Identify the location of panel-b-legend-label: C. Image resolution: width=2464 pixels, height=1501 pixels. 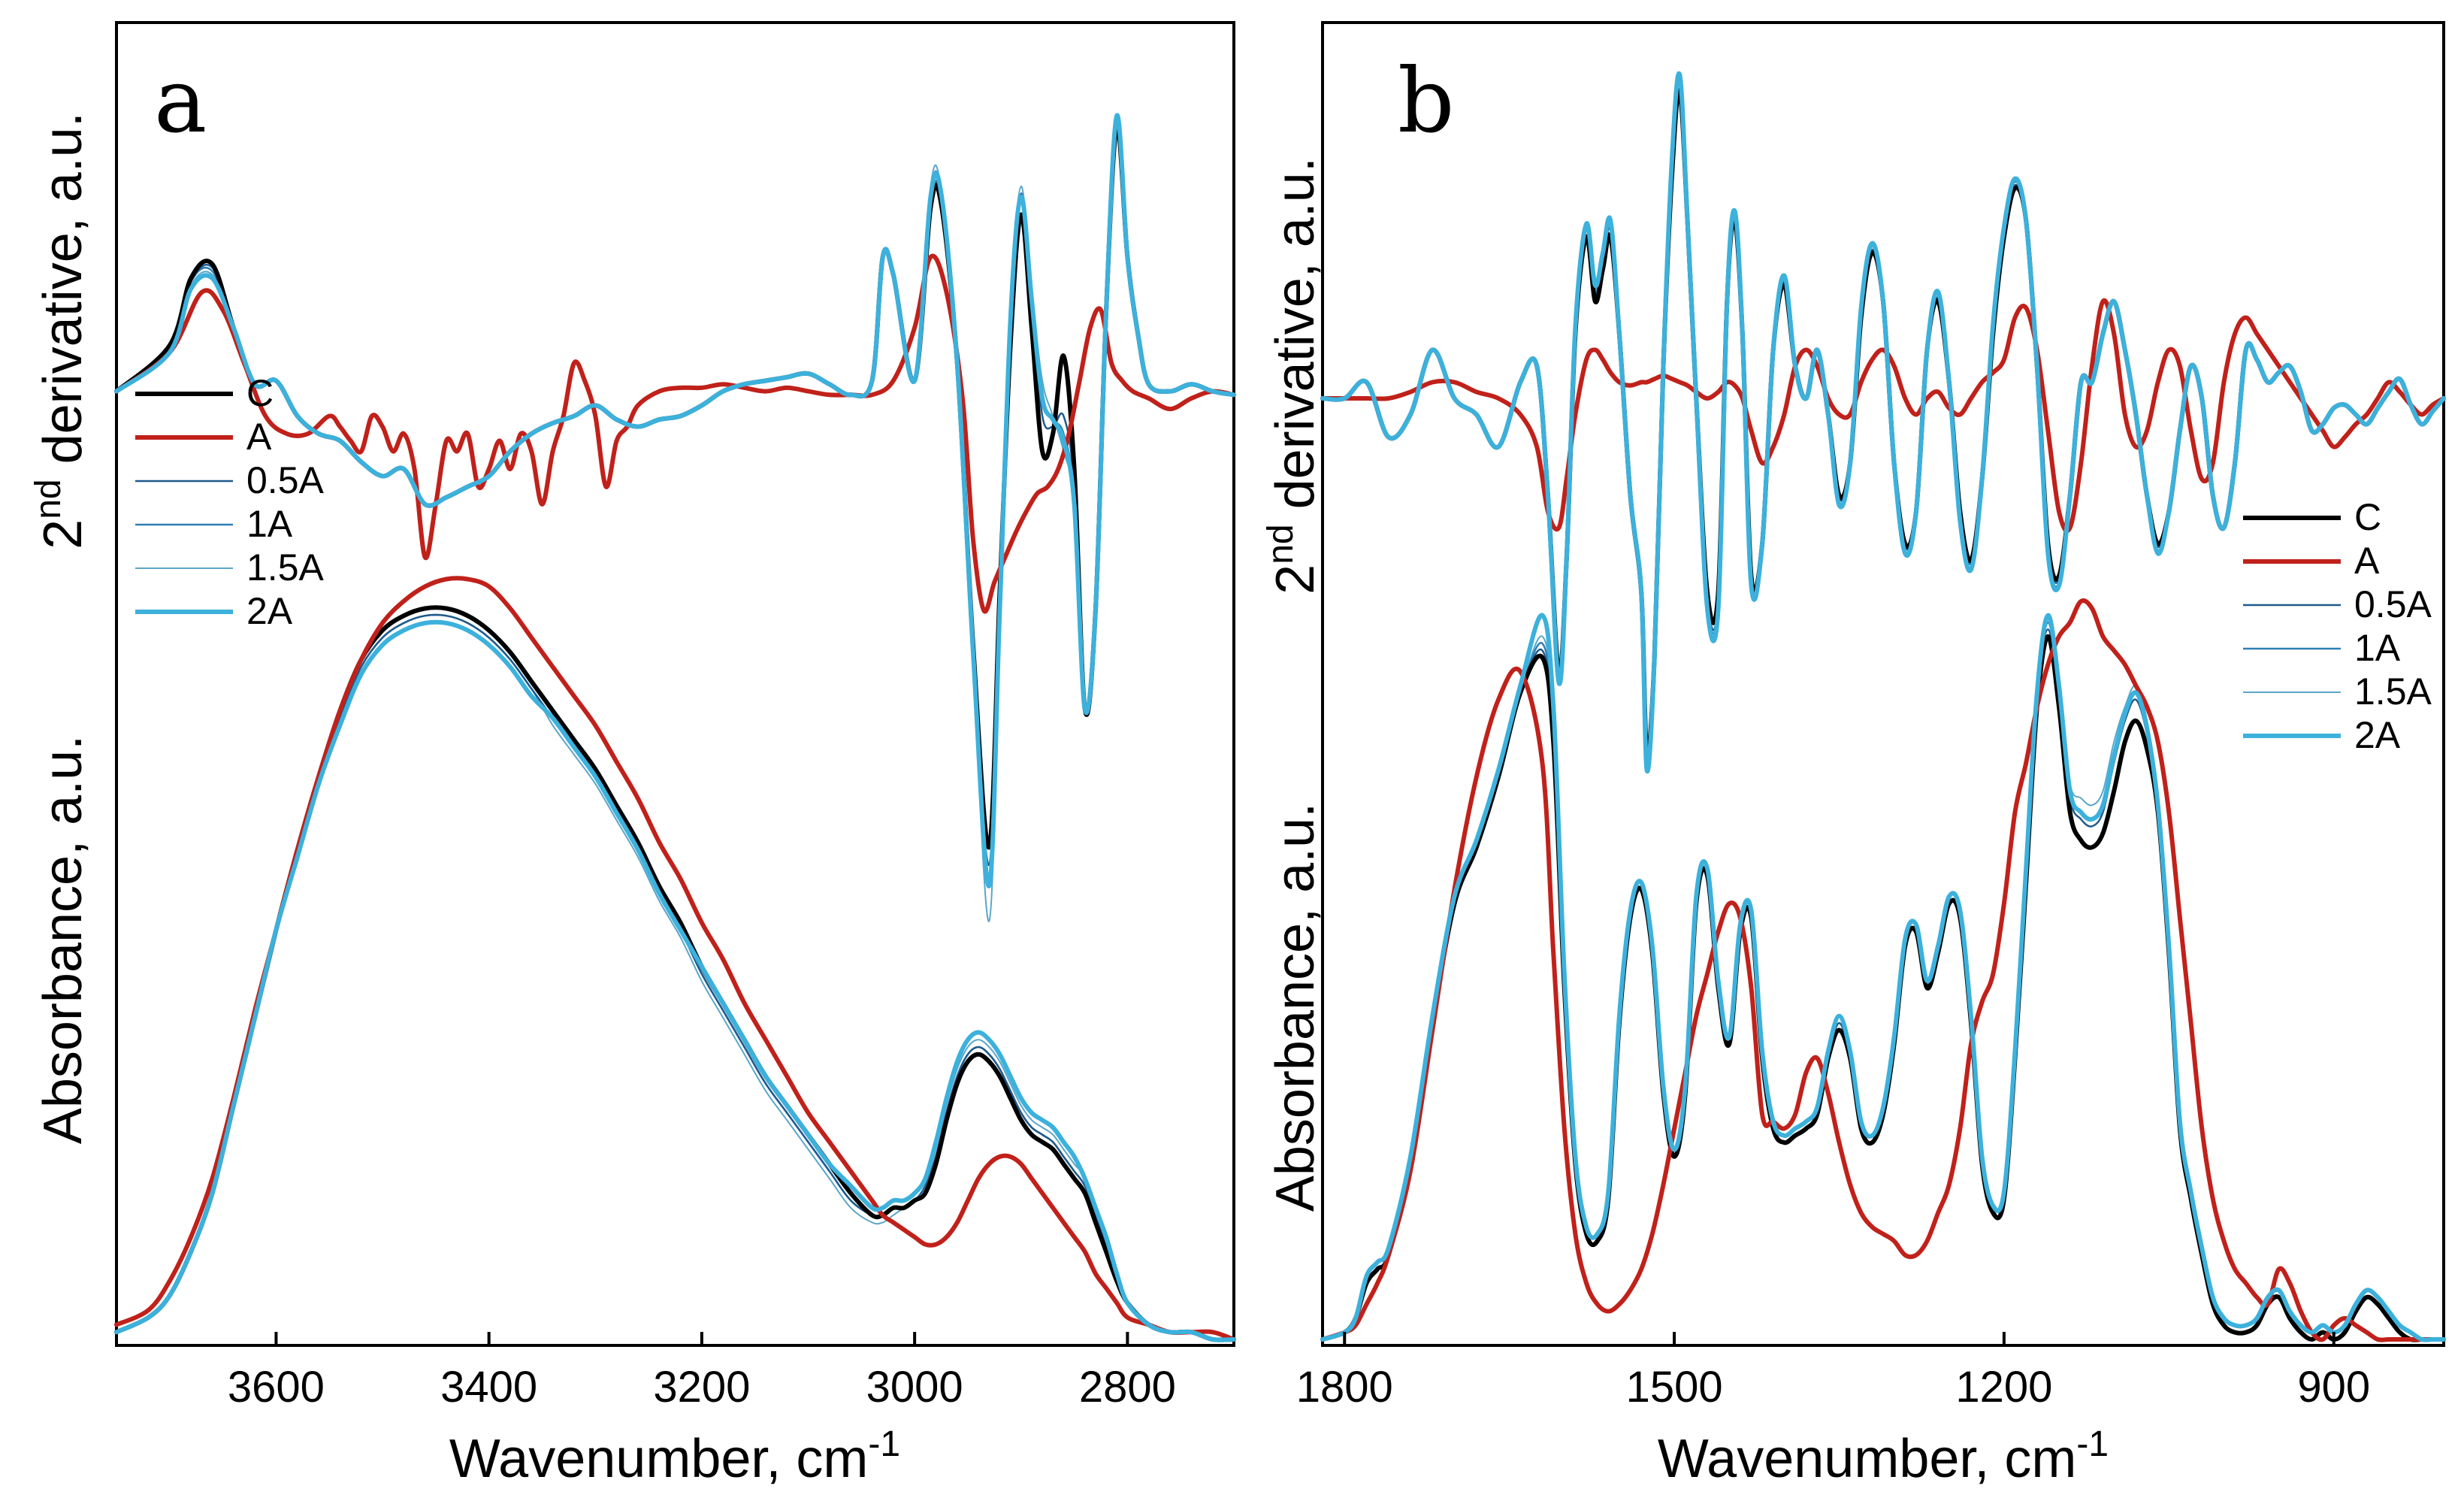
(2367, 517).